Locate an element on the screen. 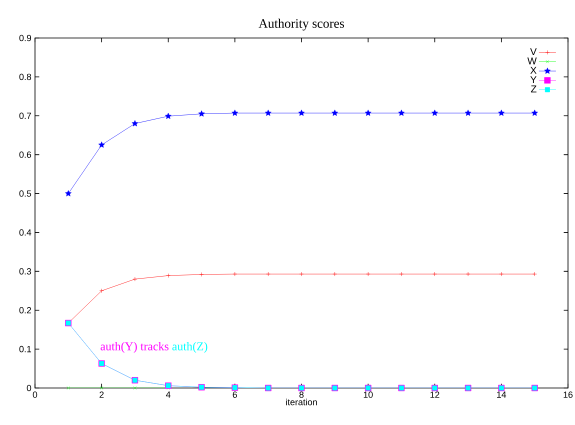 The height and width of the screenshot is (425, 575). y-tick-label: 0.1 is located at coordinates (25, 349).